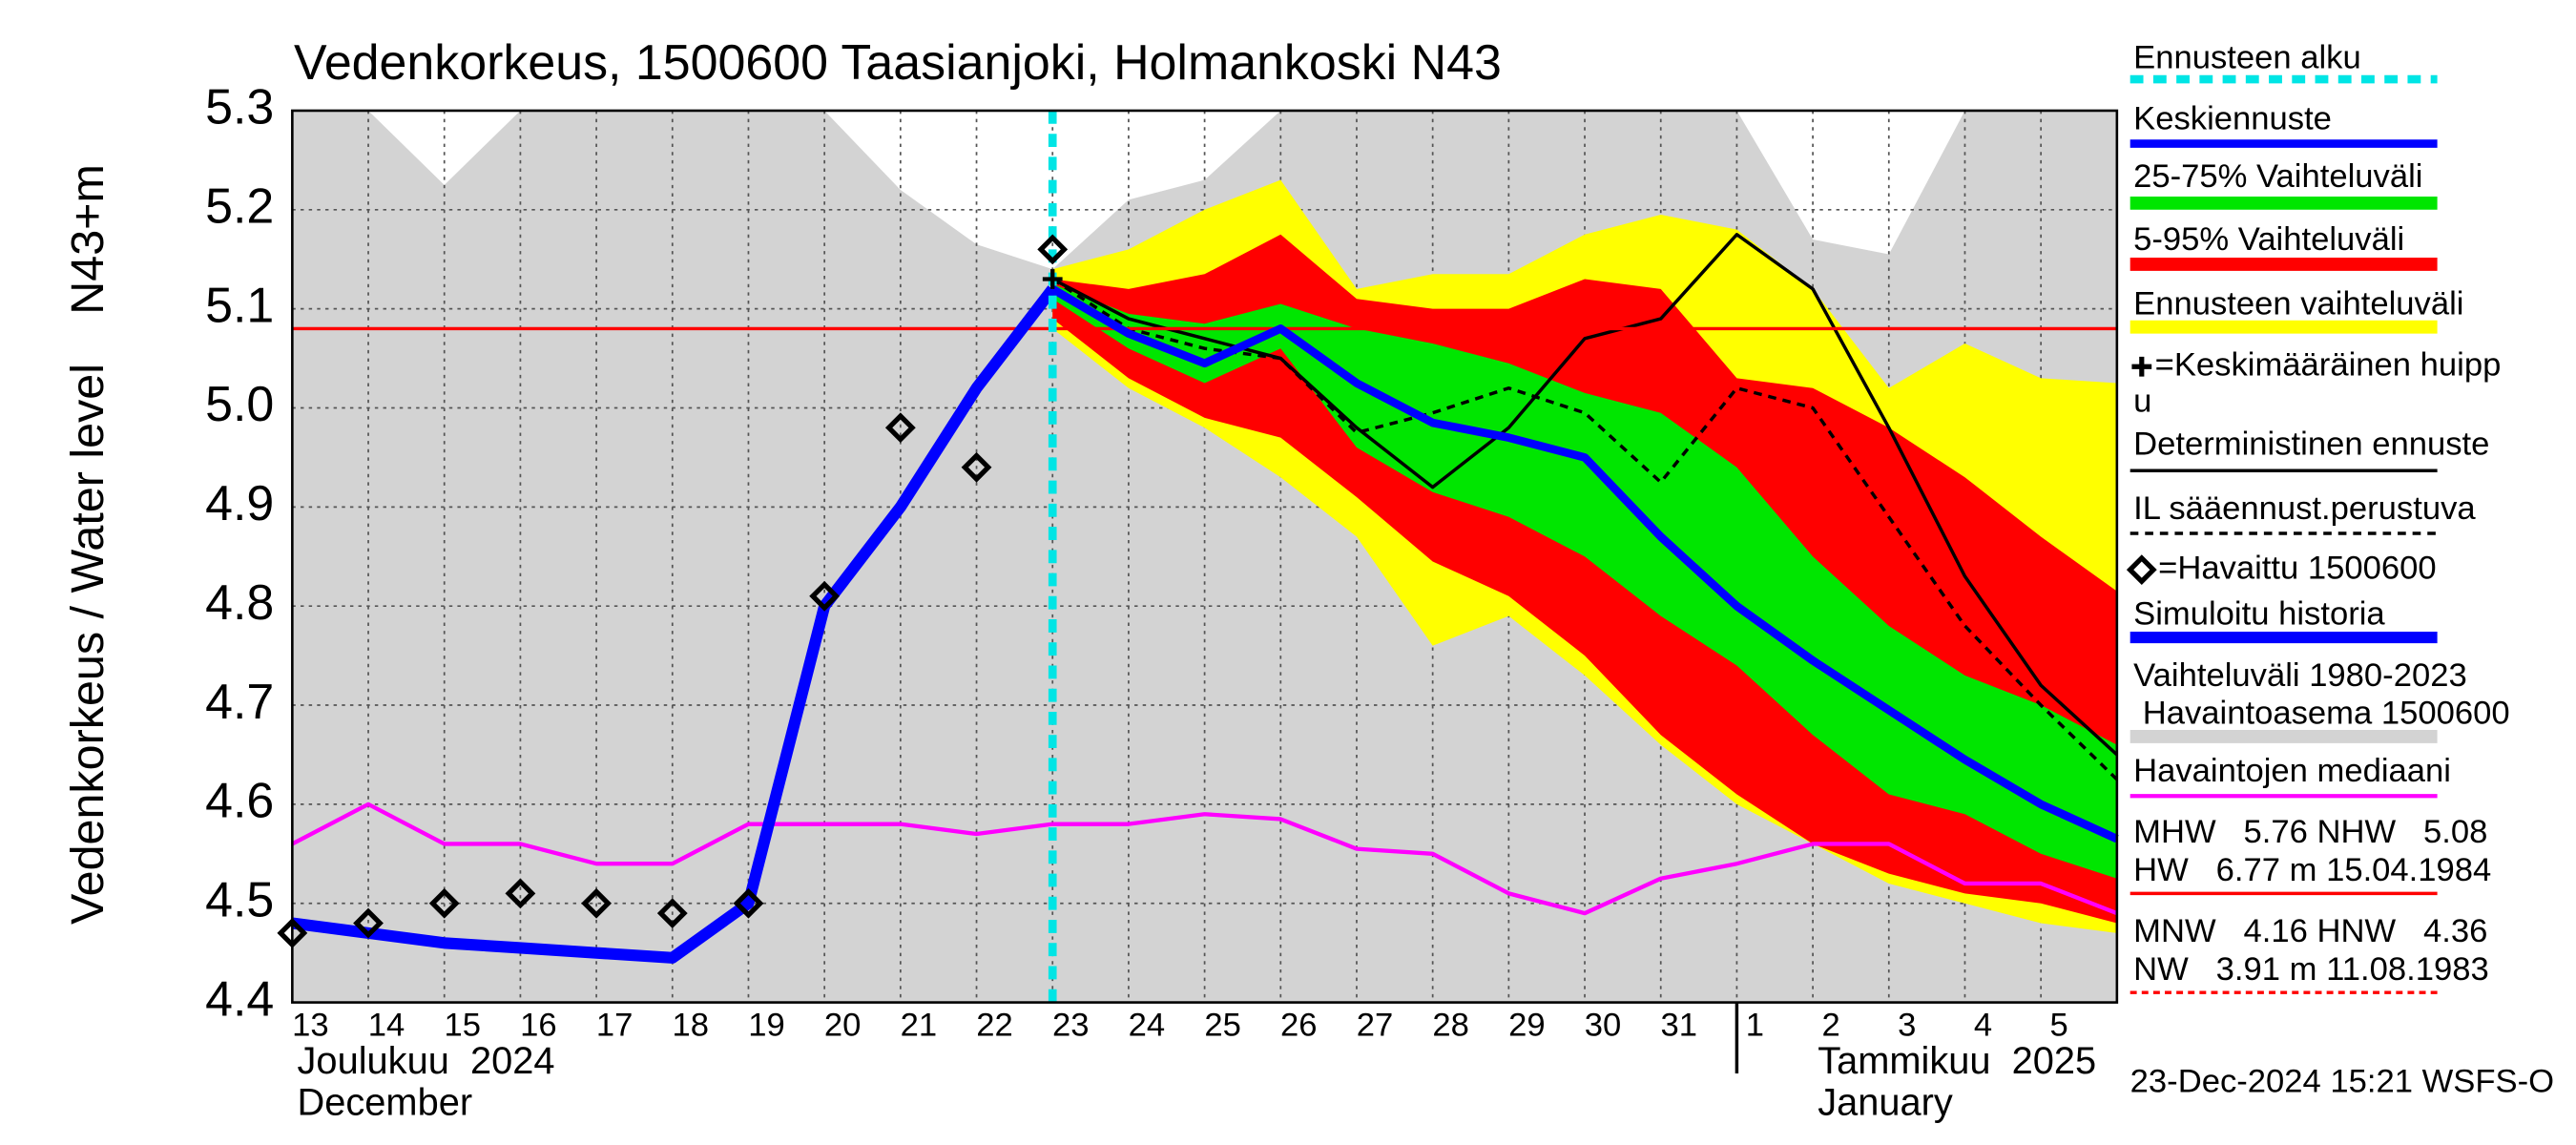 The height and width of the screenshot is (1145, 2576). What do you see at coordinates (1755, 1026) in the screenshot?
I see `x-tick-label: 1` at bounding box center [1755, 1026].